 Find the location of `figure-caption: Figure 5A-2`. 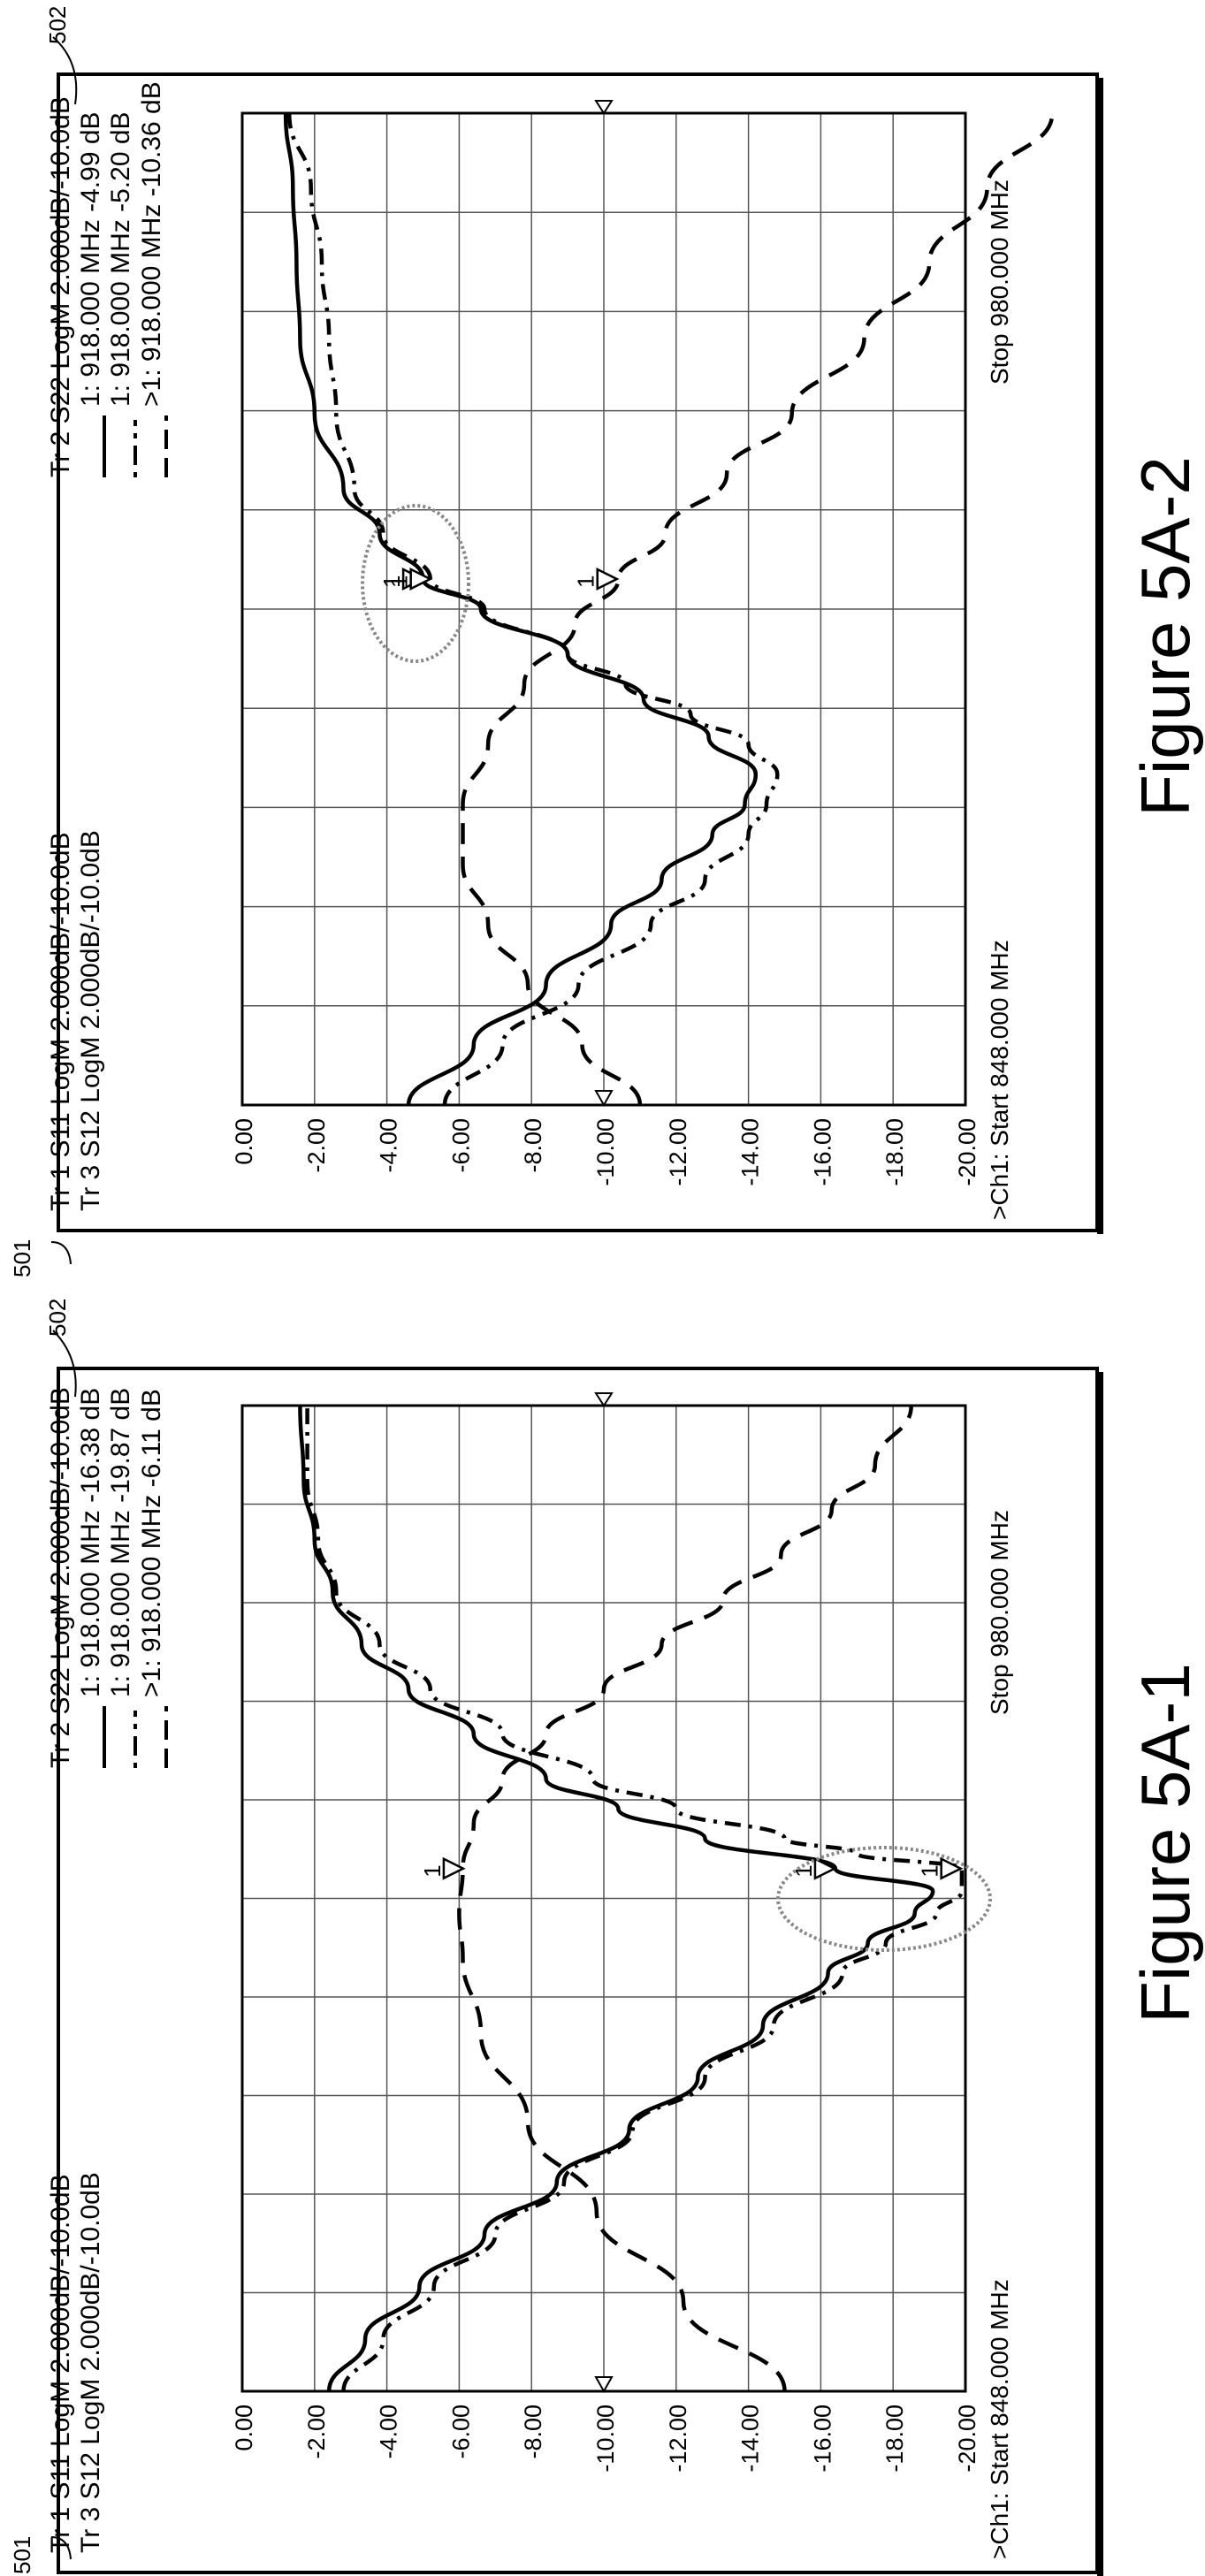

figure-caption: Figure 5A-2 is located at coordinates (1165, 636).